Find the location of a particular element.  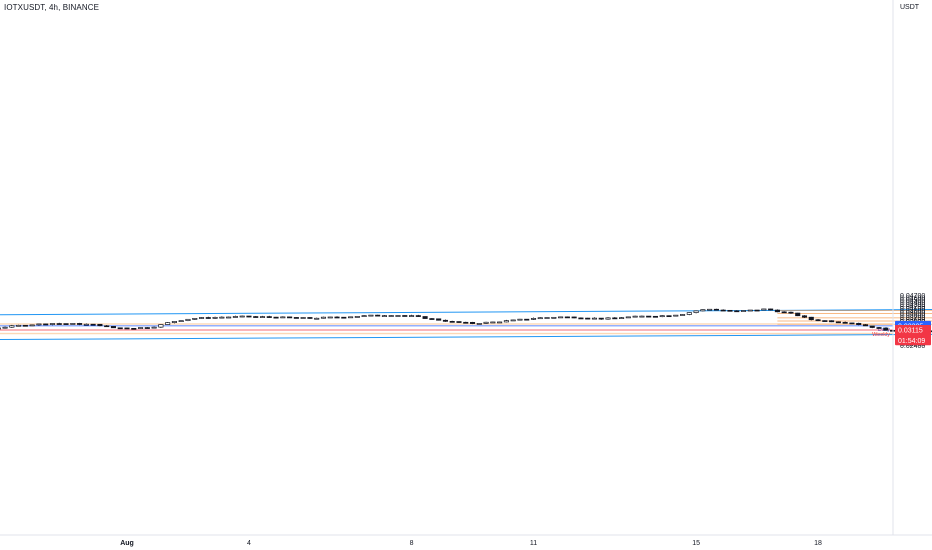

resistance-zone is located at coordinates (446, 324).